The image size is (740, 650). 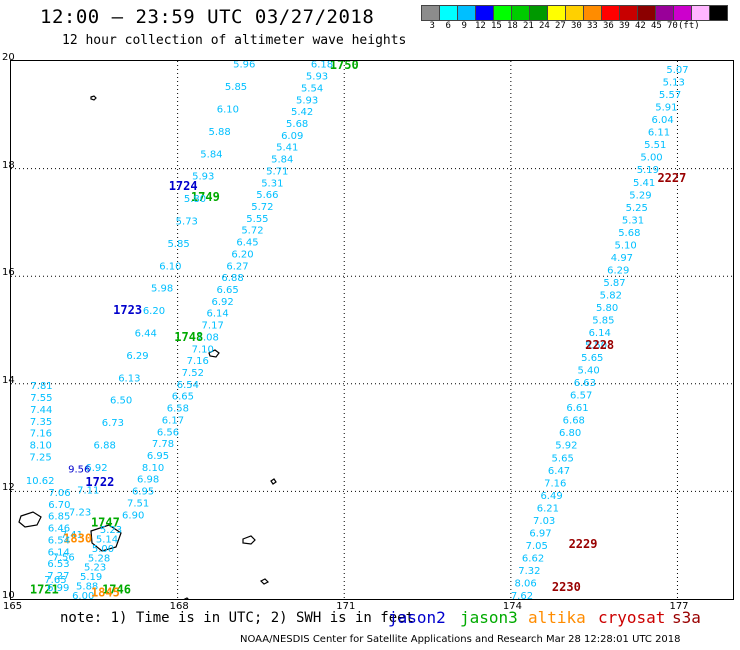 What do you see at coordinates (666, 108) in the screenshot?
I see `wave-height-label: 5.91` at bounding box center [666, 108].